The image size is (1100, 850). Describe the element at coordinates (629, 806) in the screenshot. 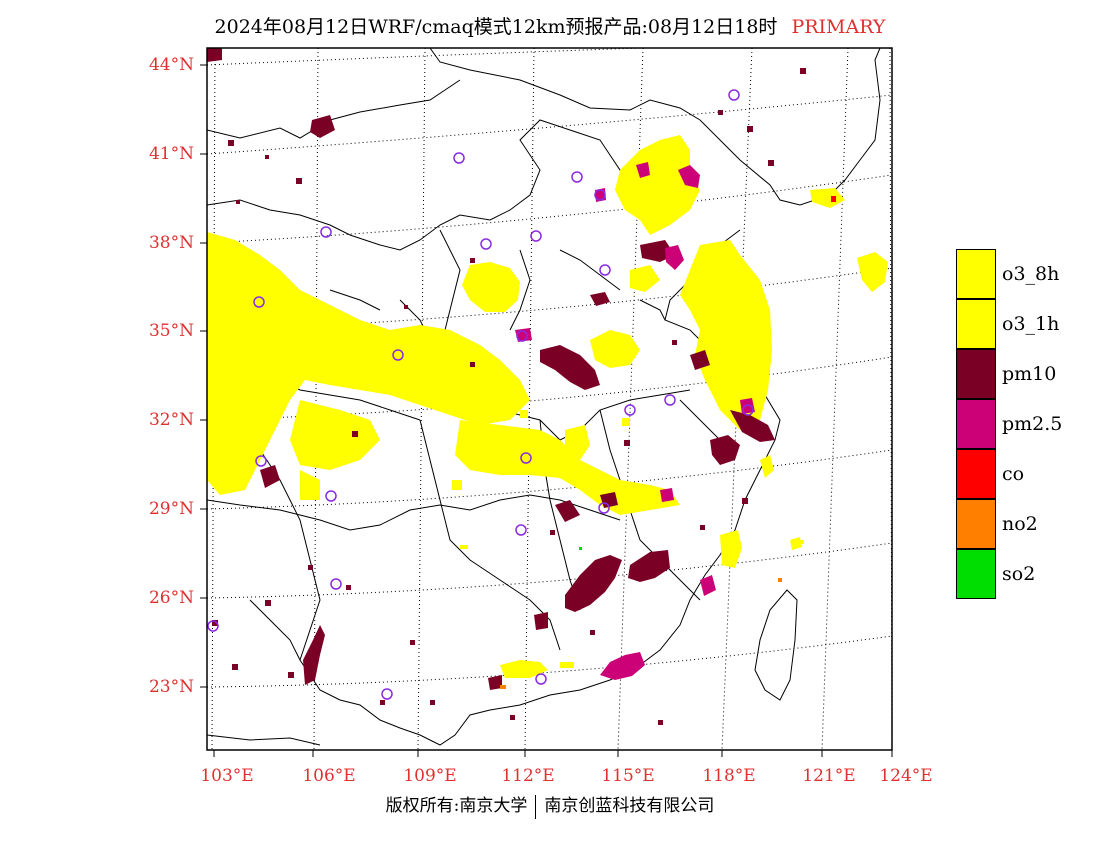

I see `footer-right: 南京创蓝科技有限公司` at that location.